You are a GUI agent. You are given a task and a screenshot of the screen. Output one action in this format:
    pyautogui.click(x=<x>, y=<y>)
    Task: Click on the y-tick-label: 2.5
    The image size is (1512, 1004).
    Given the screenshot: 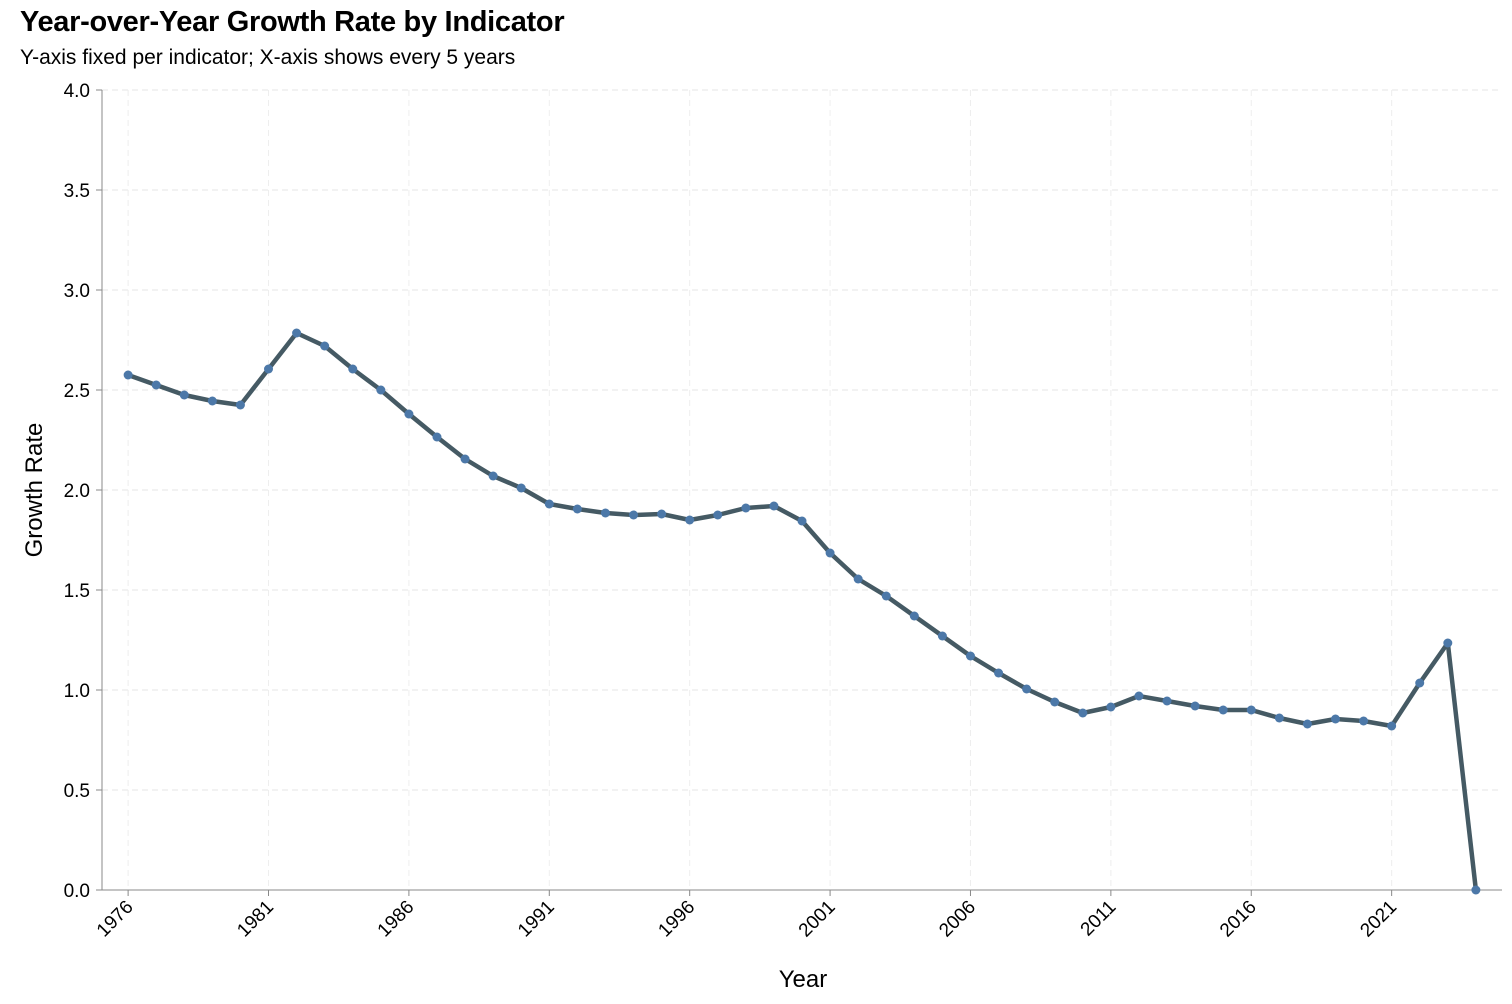 What is the action you would take?
    pyautogui.click(x=77, y=391)
    